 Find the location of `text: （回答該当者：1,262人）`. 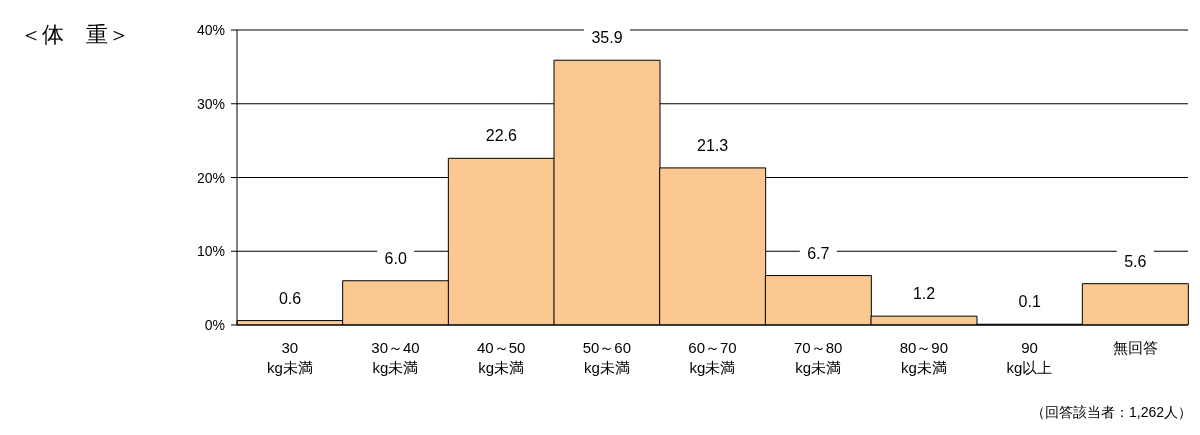

text: （回答該当者：1,262人） is located at coordinates (1111, 413).